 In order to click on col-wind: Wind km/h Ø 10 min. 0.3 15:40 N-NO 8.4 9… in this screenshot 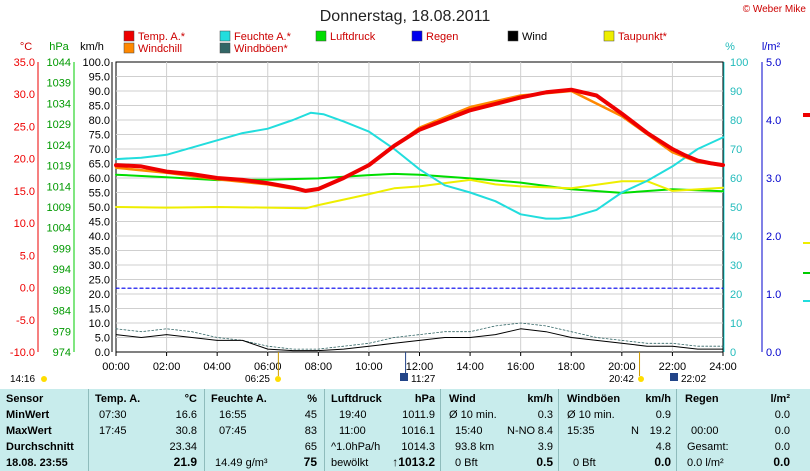, I will do `click(499, 430)`.